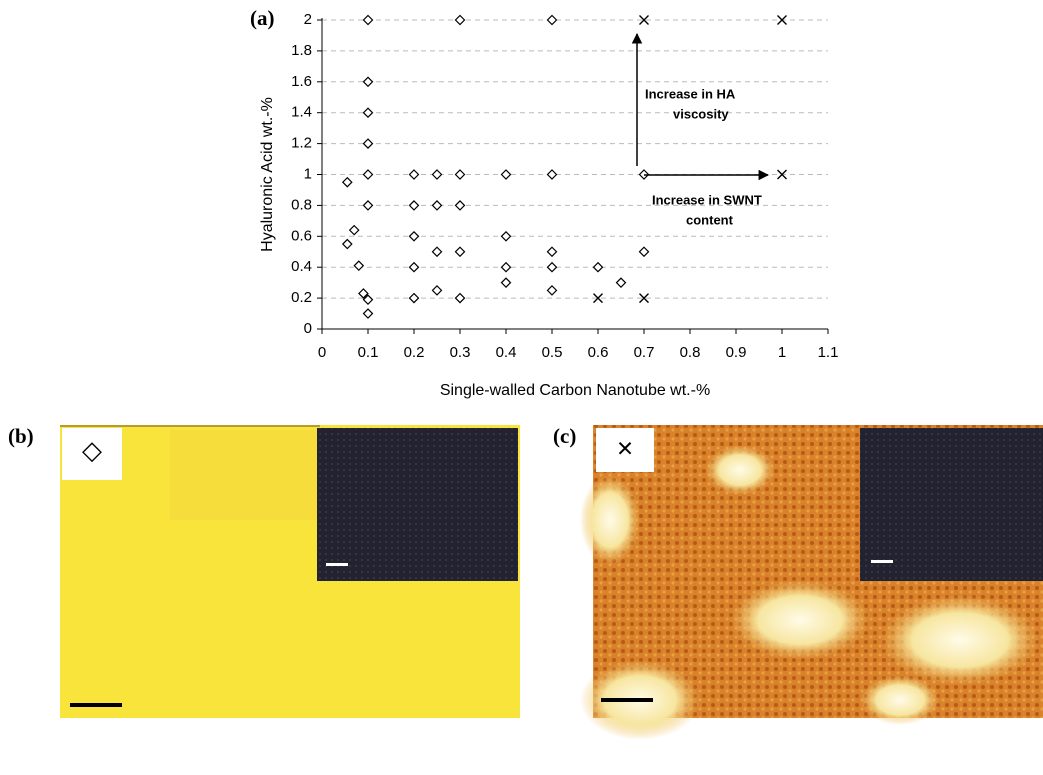  I want to click on y-tick-label: 1.4, so click(301, 112).